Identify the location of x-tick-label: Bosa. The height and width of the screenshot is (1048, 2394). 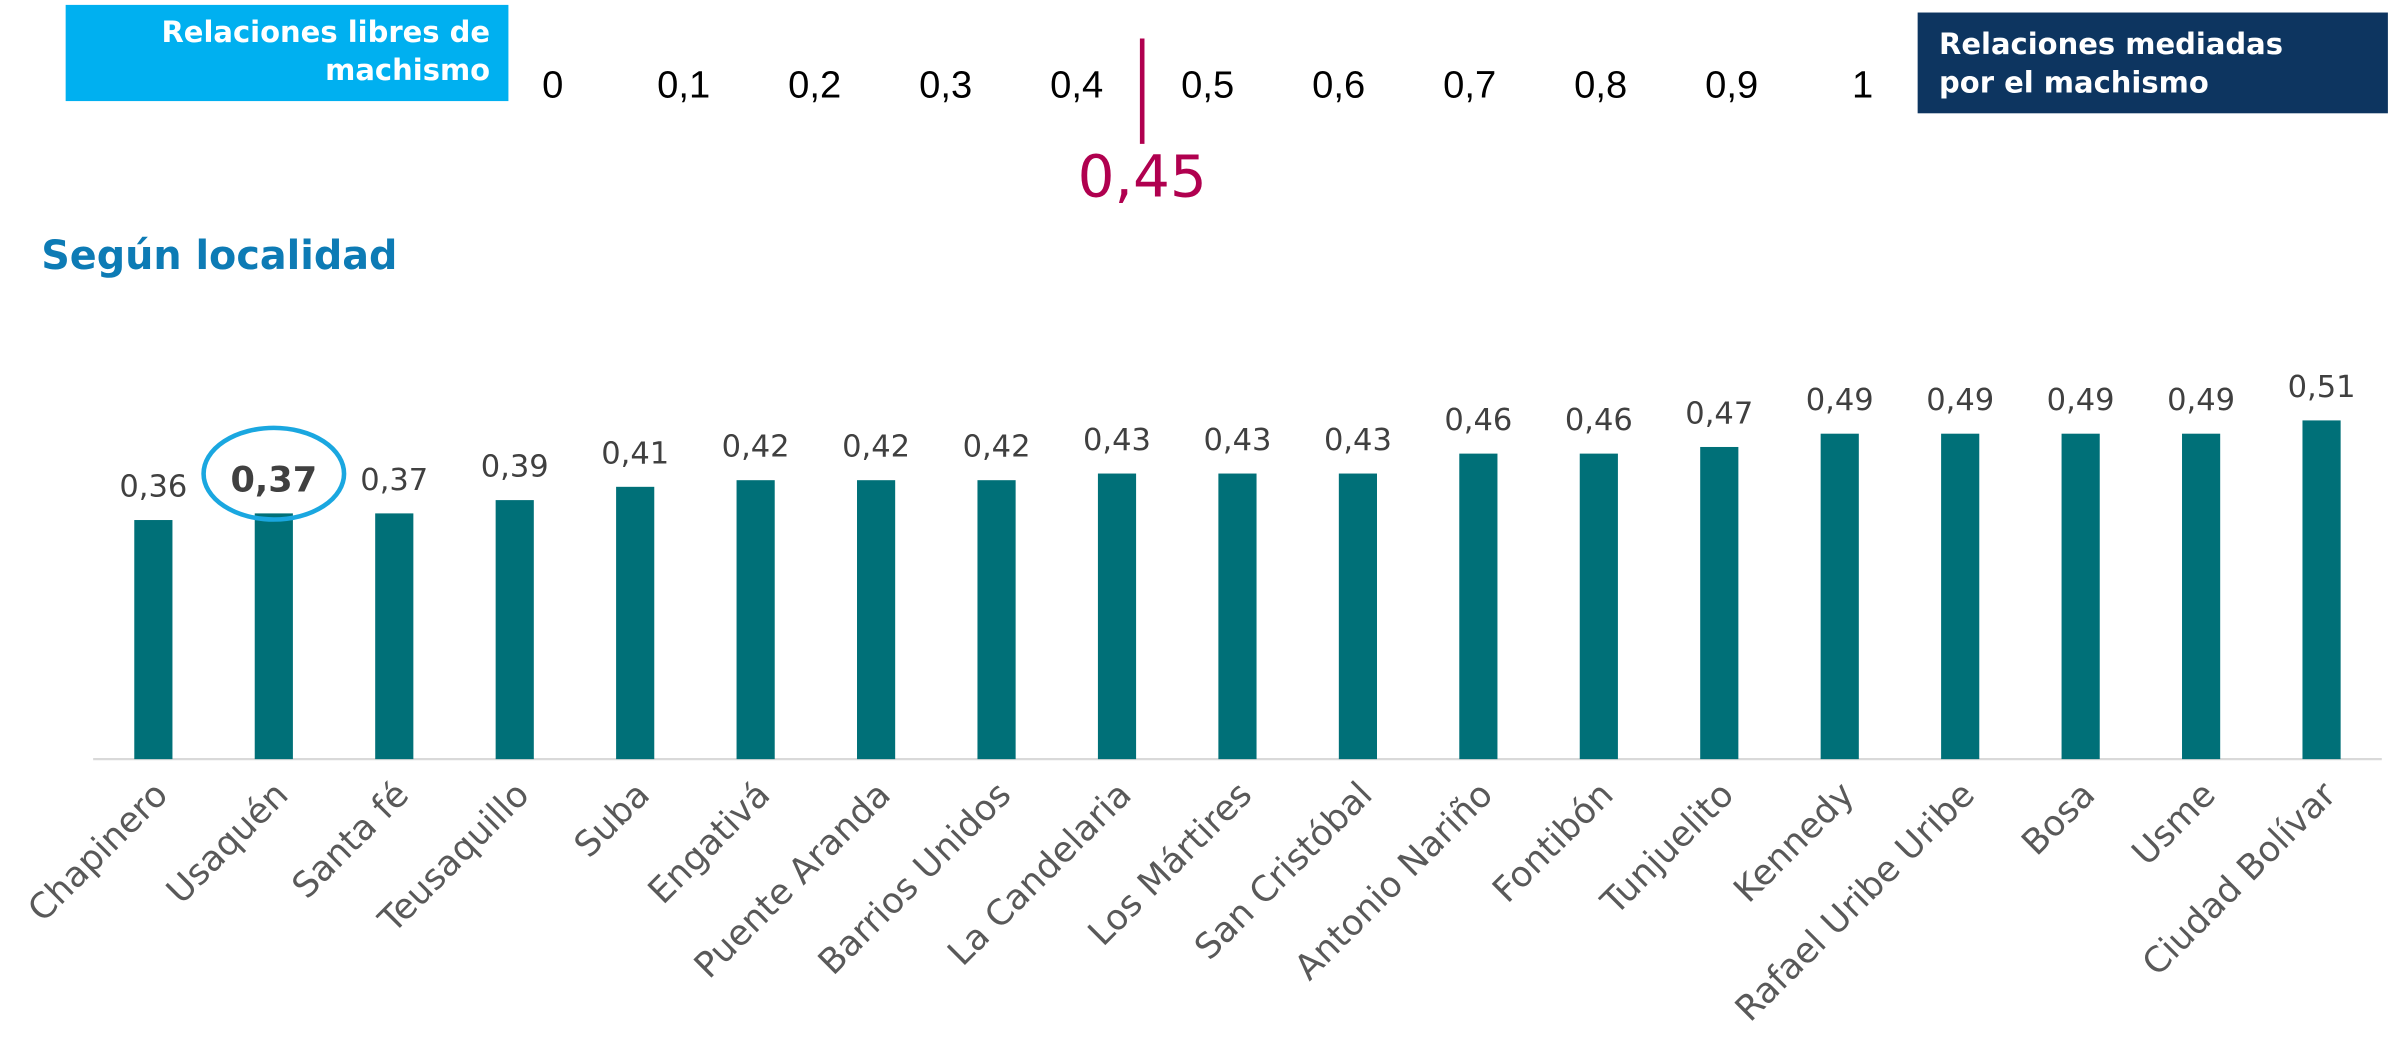
(2058, 818).